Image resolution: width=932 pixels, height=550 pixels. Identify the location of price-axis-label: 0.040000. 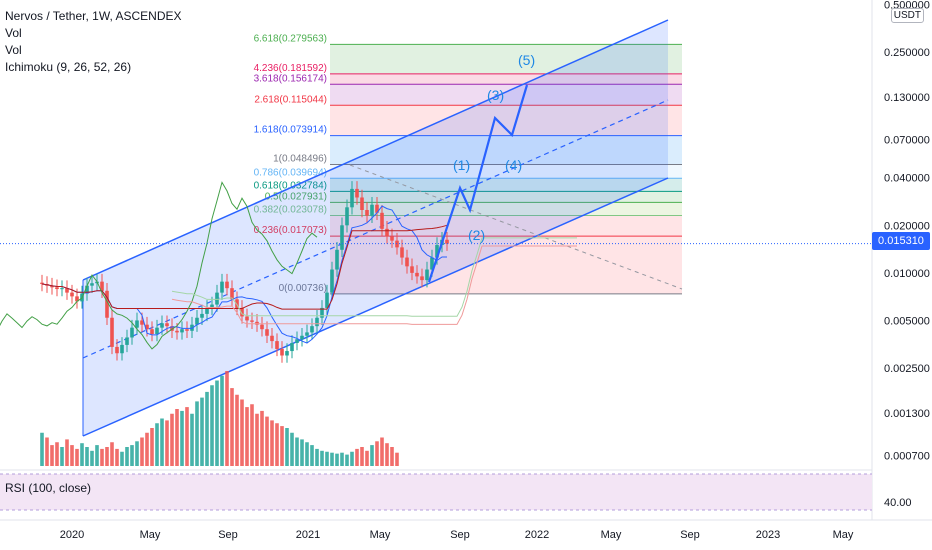
(907, 179).